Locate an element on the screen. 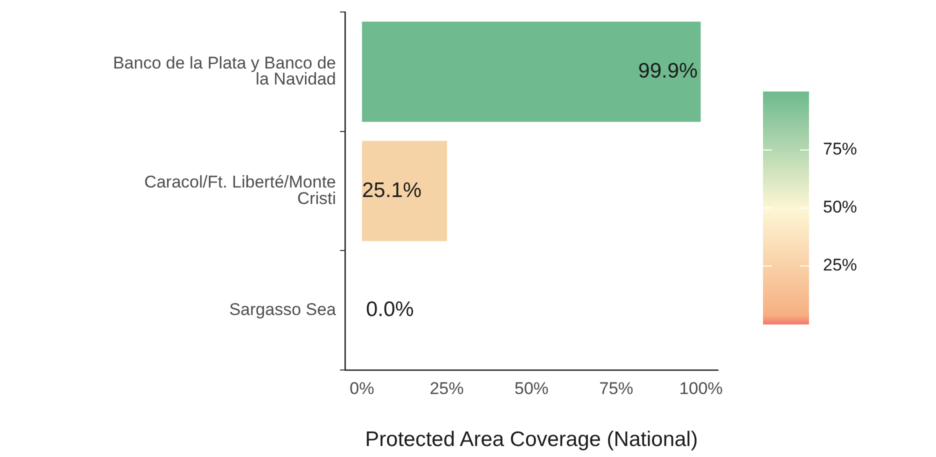 The image size is (936, 457). x-tick-label: 50% is located at coordinates (531, 388).